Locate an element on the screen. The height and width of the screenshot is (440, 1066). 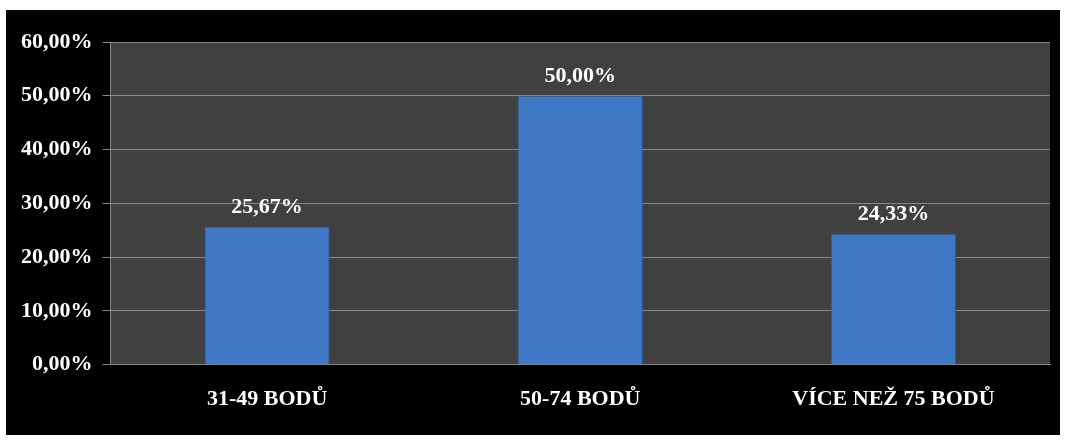
data-label: 50,00% is located at coordinates (580, 75).